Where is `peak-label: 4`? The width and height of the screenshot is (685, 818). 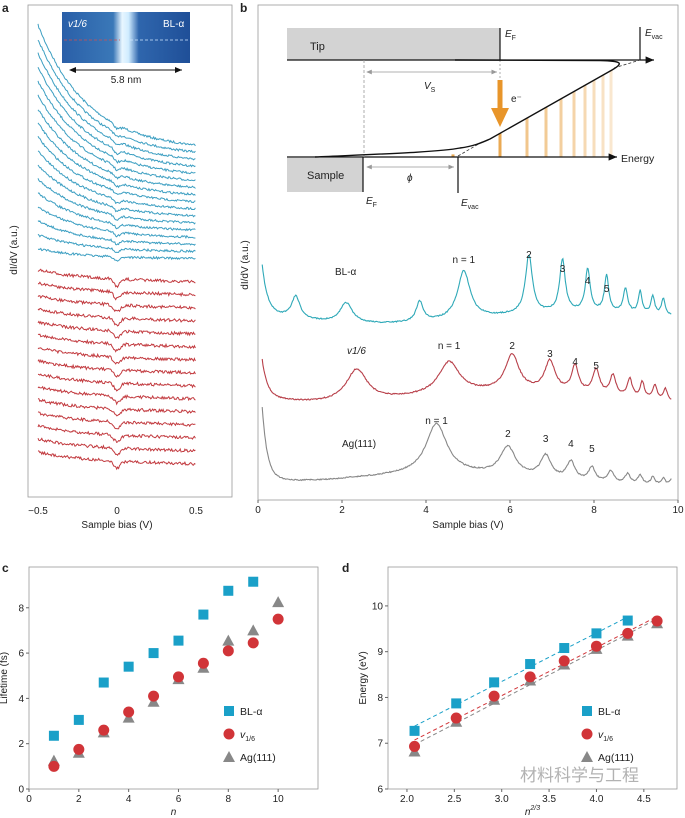 peak-label: 4 is located at coordinates (575, 362).